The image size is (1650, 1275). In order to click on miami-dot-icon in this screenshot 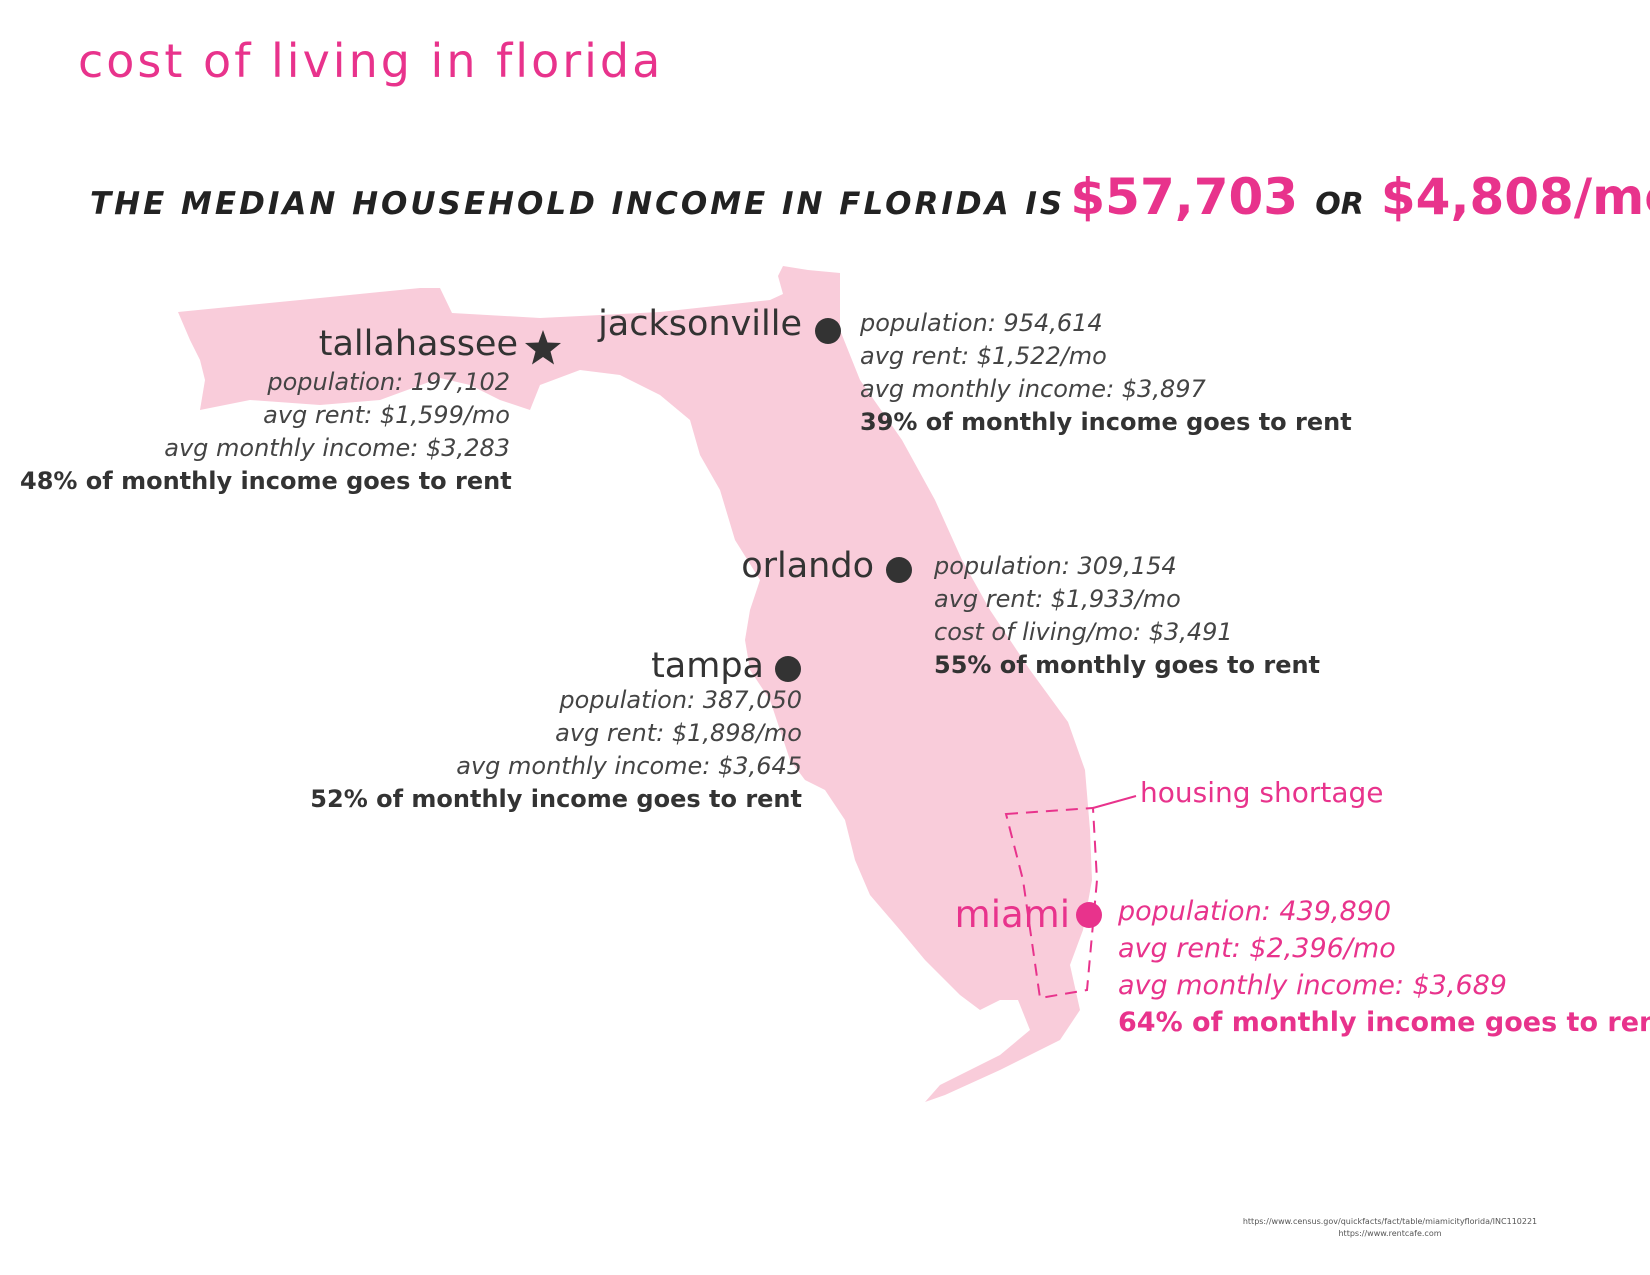, I will do `click(1089, 915)`.